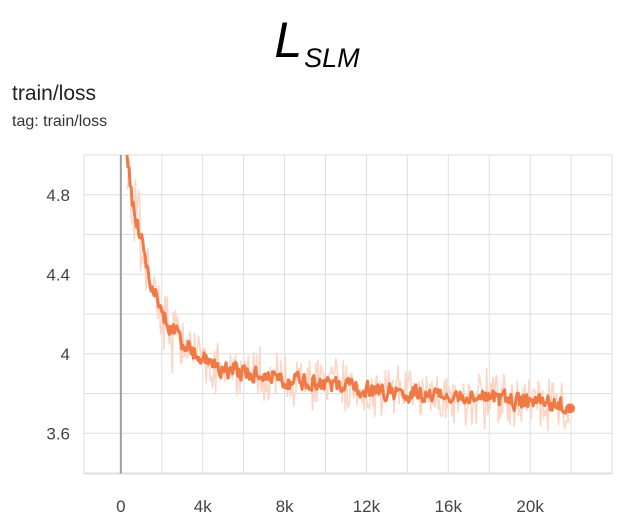  What do you see at coordinates (54, 93) in the screenshot?
I see `chart-title: train/loss` at bounding box center [54, 93].